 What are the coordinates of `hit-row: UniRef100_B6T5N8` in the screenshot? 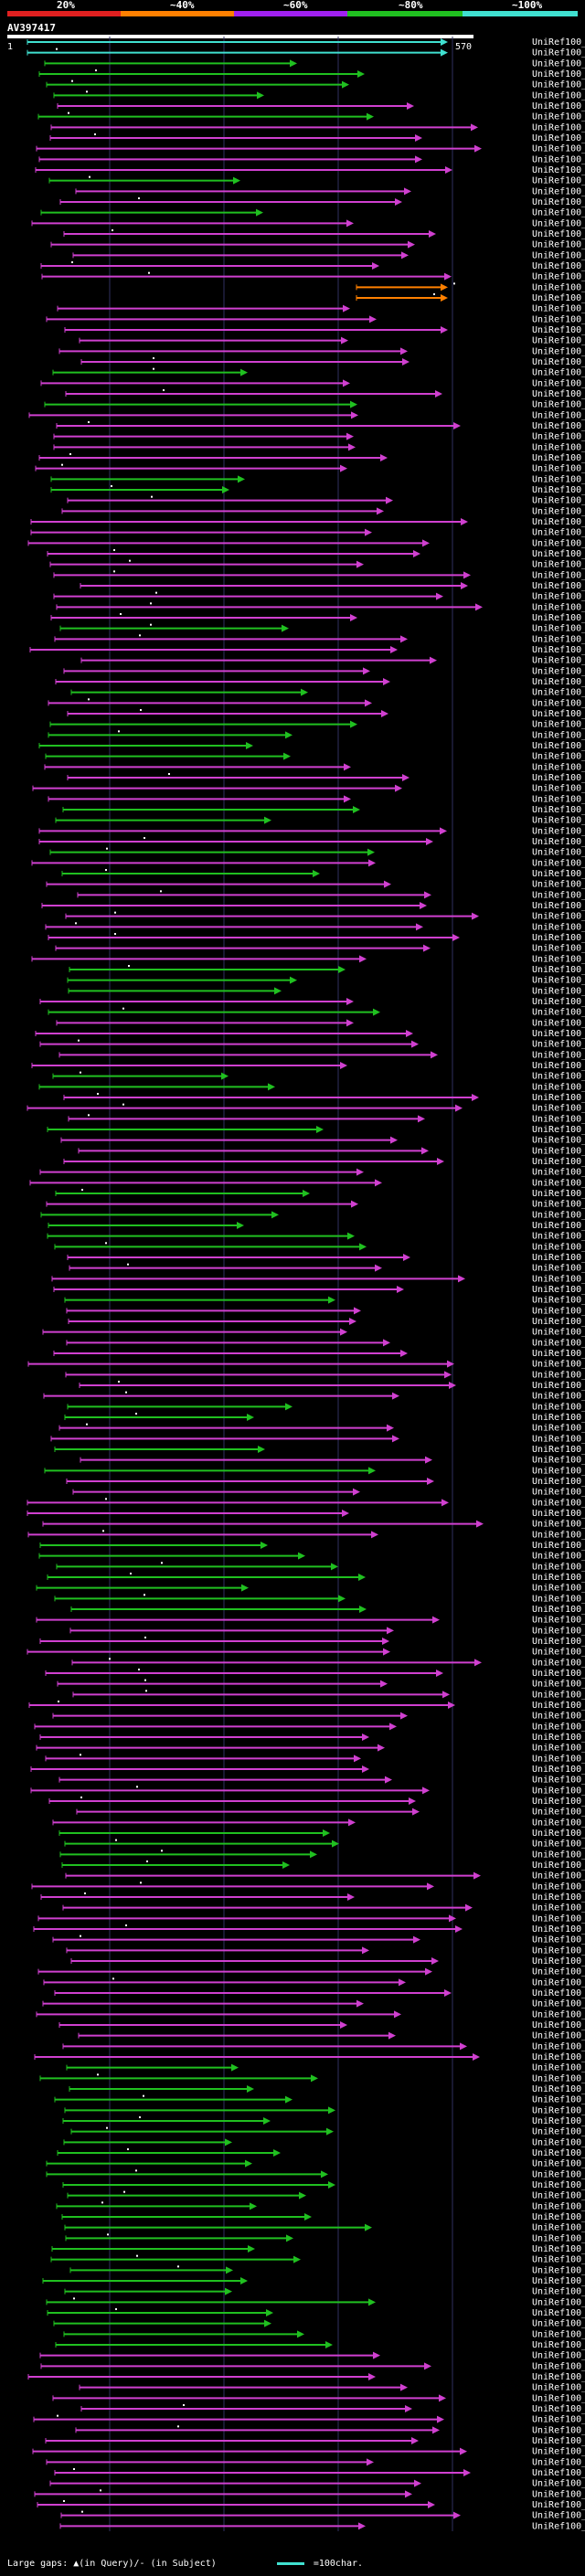 It's located at (331, 2036).